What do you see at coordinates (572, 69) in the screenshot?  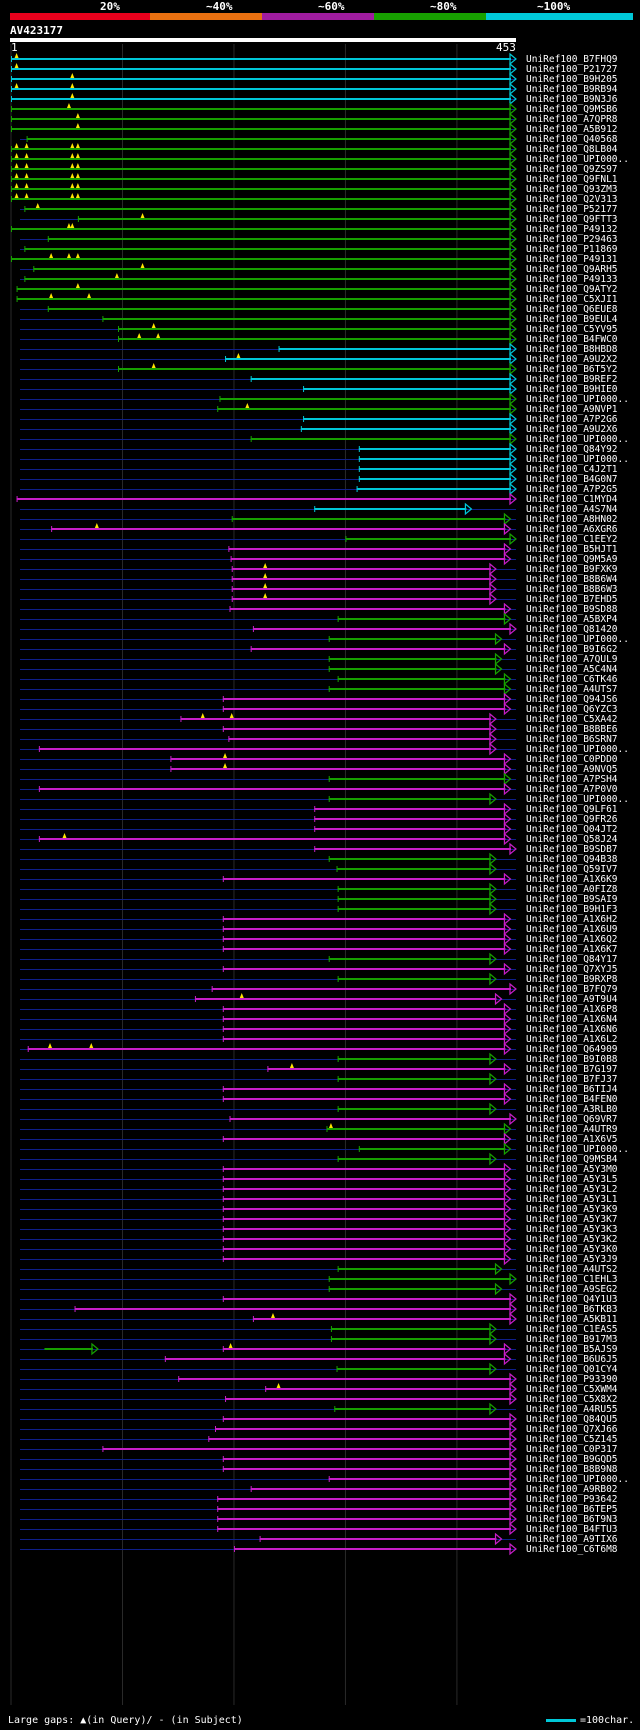 I see `hit-label-link: UniRef100_P21727` at bounding box center [572, 69].